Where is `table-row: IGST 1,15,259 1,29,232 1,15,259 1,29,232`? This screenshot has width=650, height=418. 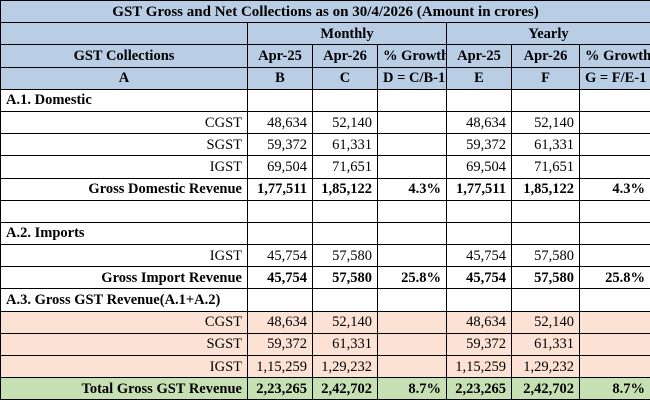 table-row: IGST 1,15,259 1,29,232 1,15,259 1,29,232 is located at coordinates (325, 366).